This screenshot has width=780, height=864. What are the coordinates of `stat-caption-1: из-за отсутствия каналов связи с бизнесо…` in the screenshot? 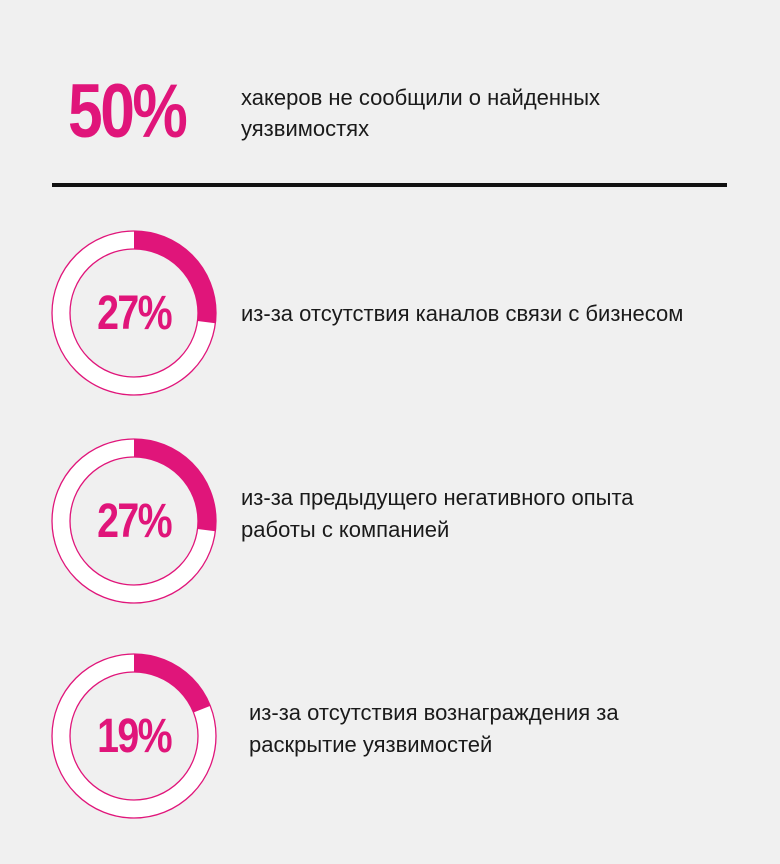 It's located at (462, 313).